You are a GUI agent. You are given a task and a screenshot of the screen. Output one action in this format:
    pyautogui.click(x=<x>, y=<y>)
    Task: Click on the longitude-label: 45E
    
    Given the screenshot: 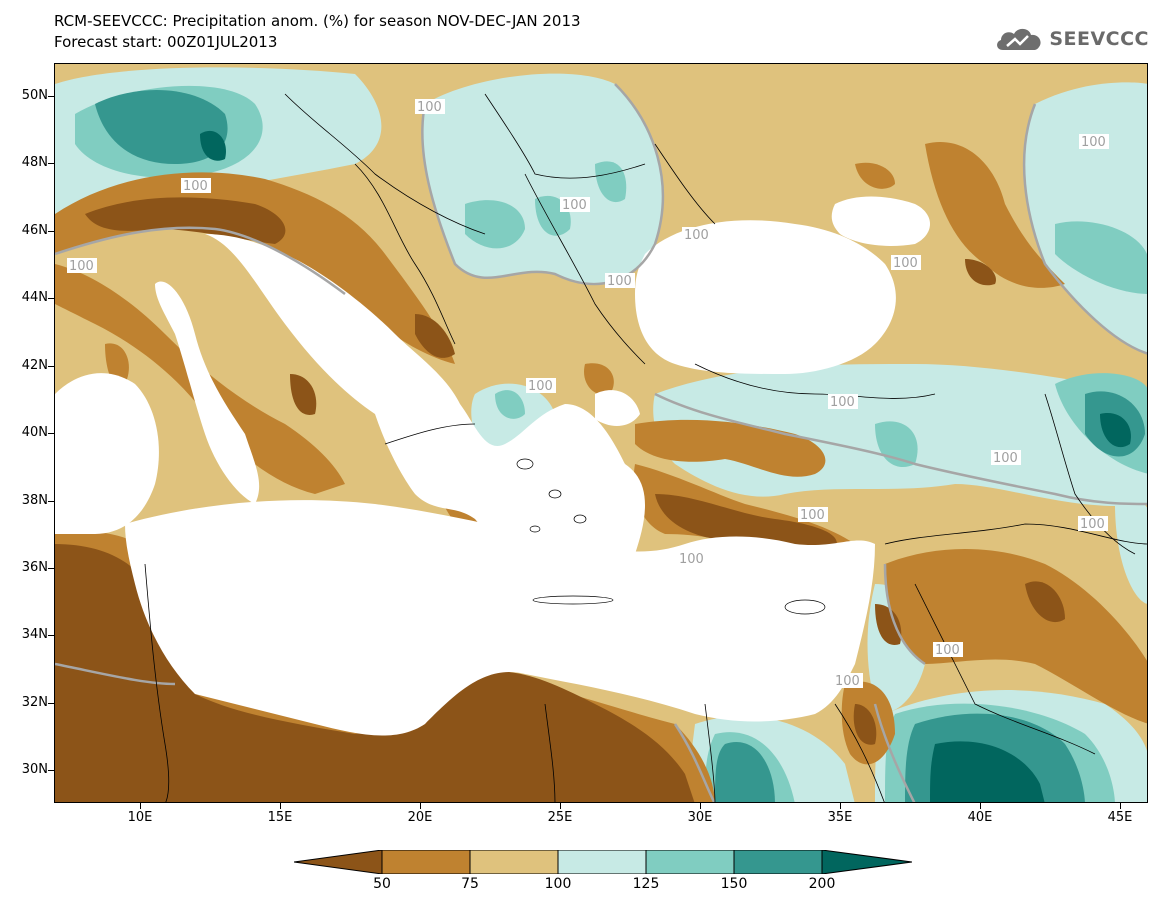 What is the action you would take?
    pyautogui.click(x=1120, y=817)
    